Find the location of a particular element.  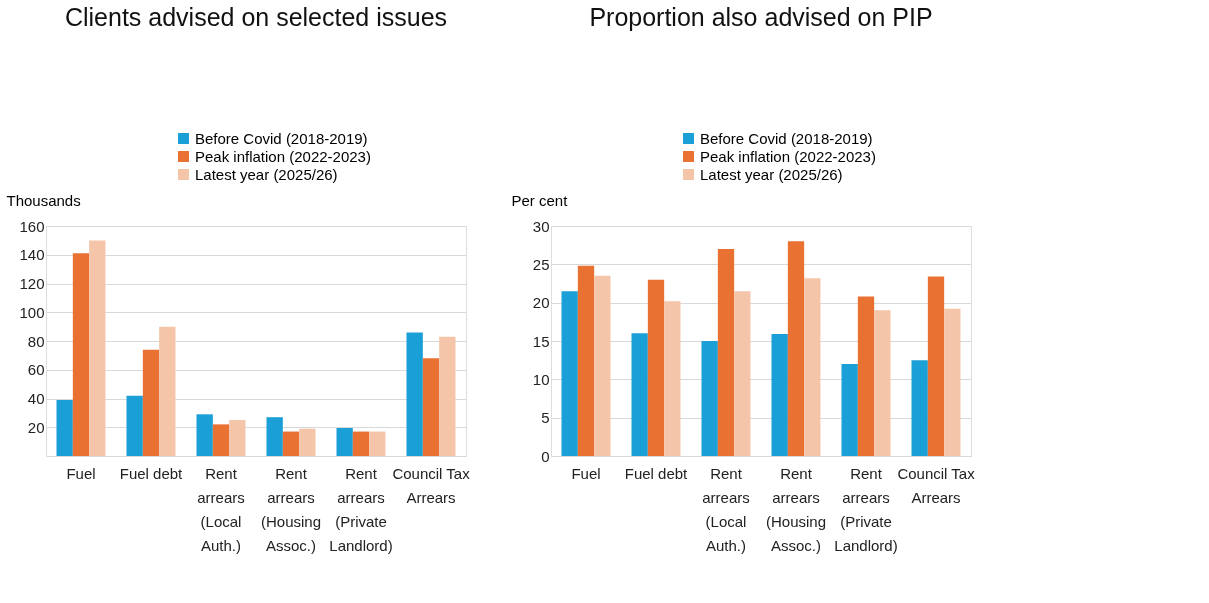

y-tick-label: 40 is located at coordinates (36, 398).